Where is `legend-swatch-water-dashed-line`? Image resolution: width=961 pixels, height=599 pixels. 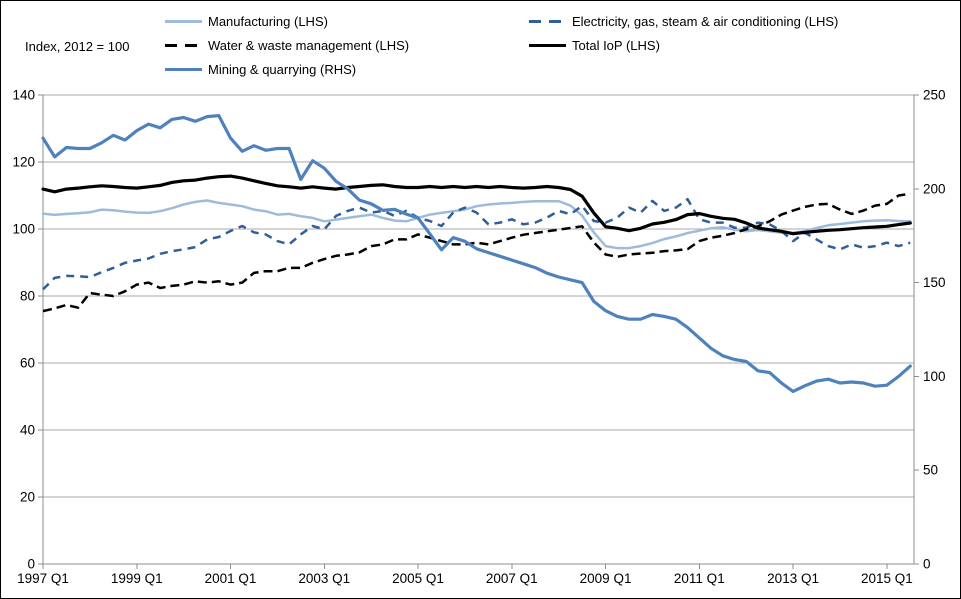
legend-swatch-water-dashed-line is located at coordinates (183, 45).